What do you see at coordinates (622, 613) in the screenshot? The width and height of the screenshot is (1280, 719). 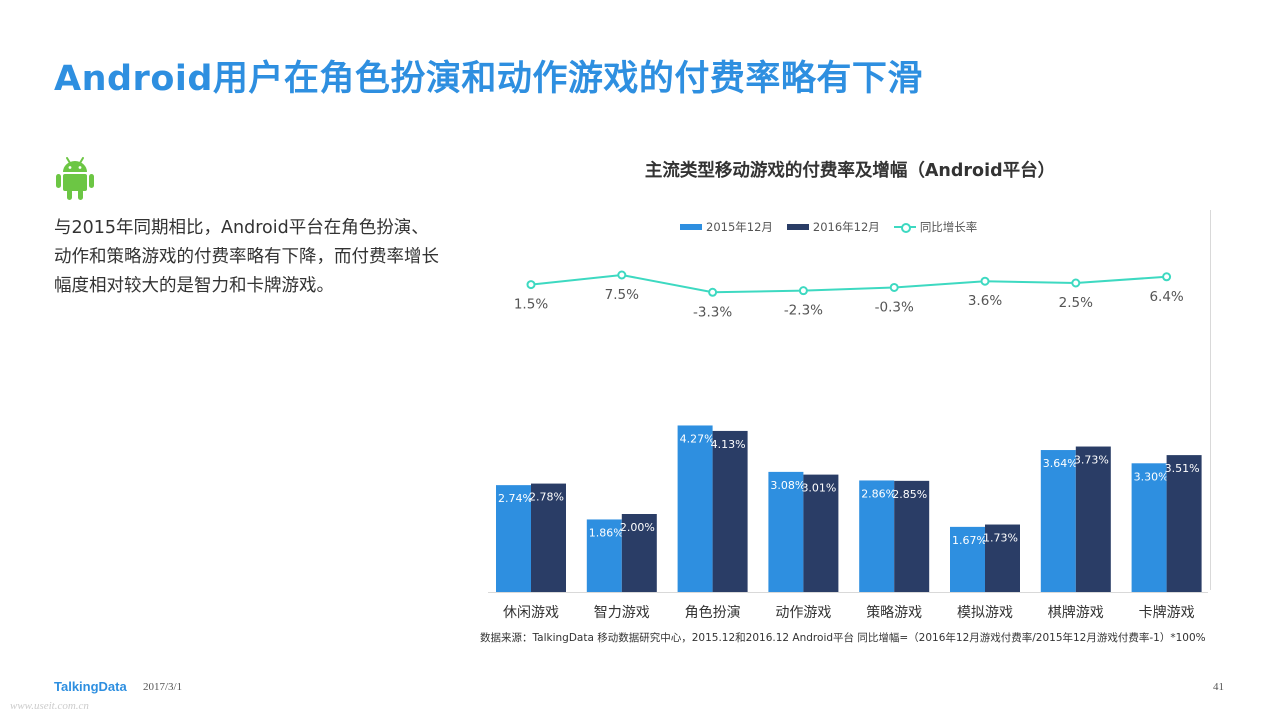 I see `category-label: 智力游戏` at bounding box center [622, 613].